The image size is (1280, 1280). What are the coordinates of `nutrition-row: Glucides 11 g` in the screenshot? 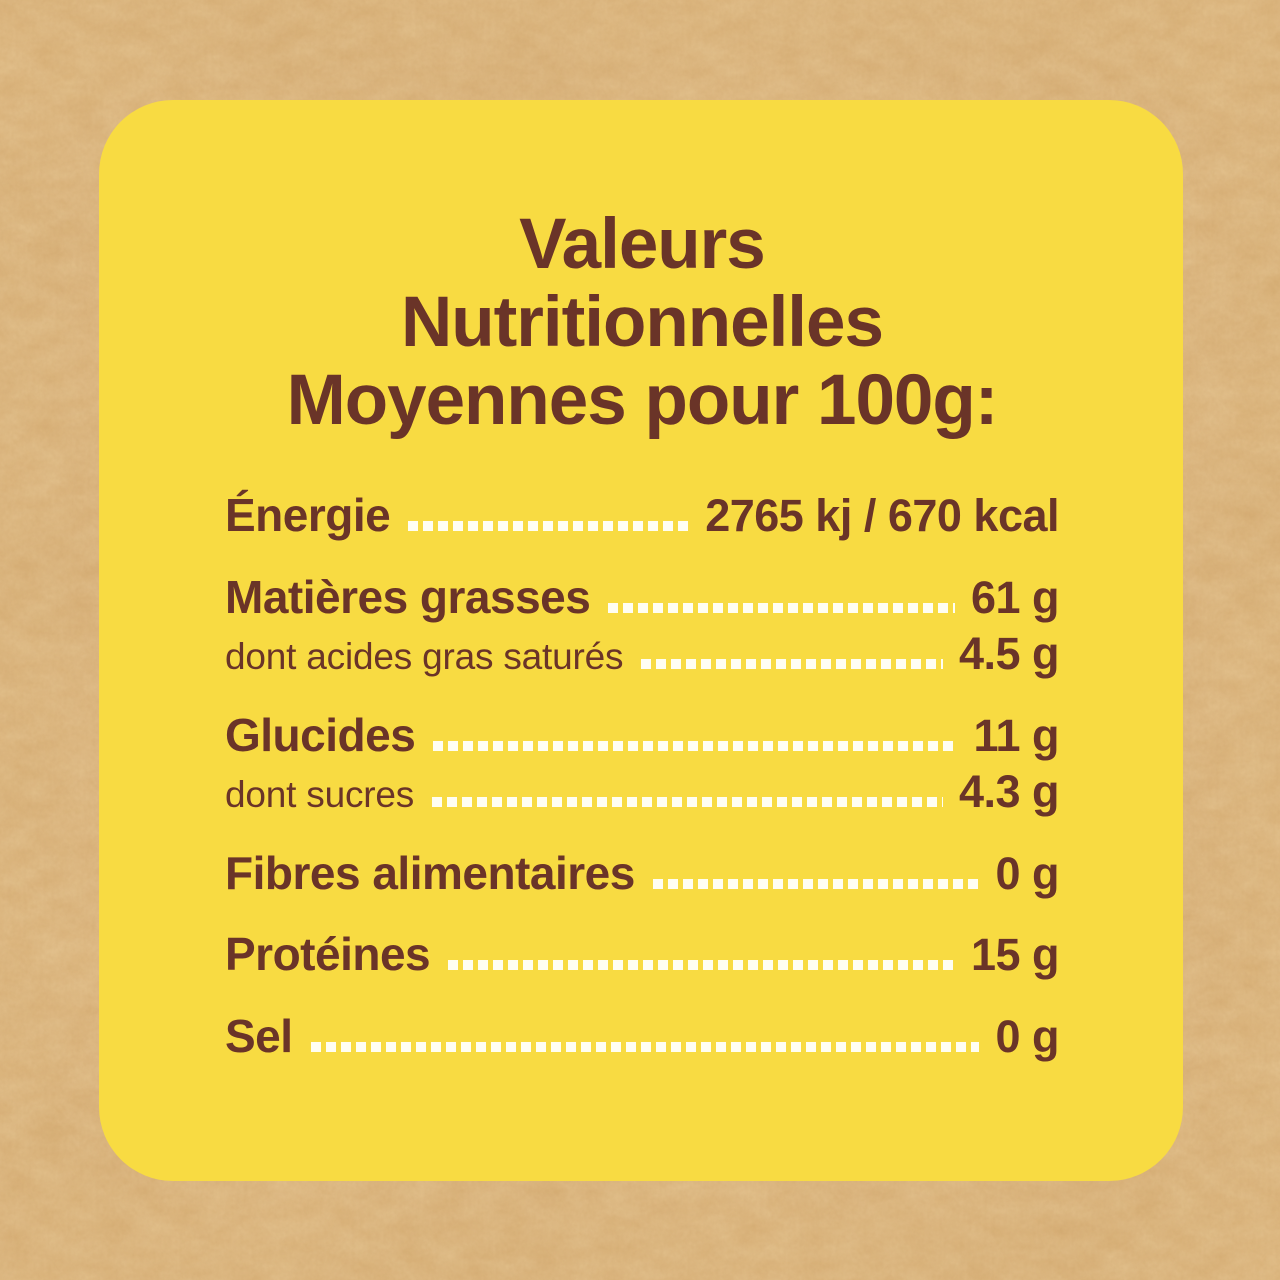 It's located at (642, 735).